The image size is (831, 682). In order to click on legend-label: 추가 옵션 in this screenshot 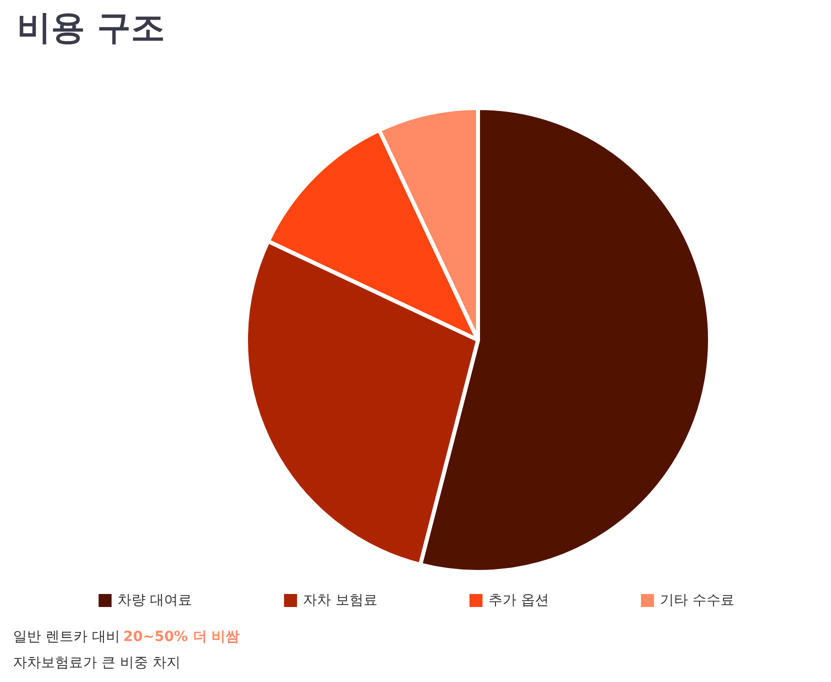, I will do `click(518, 600)`.